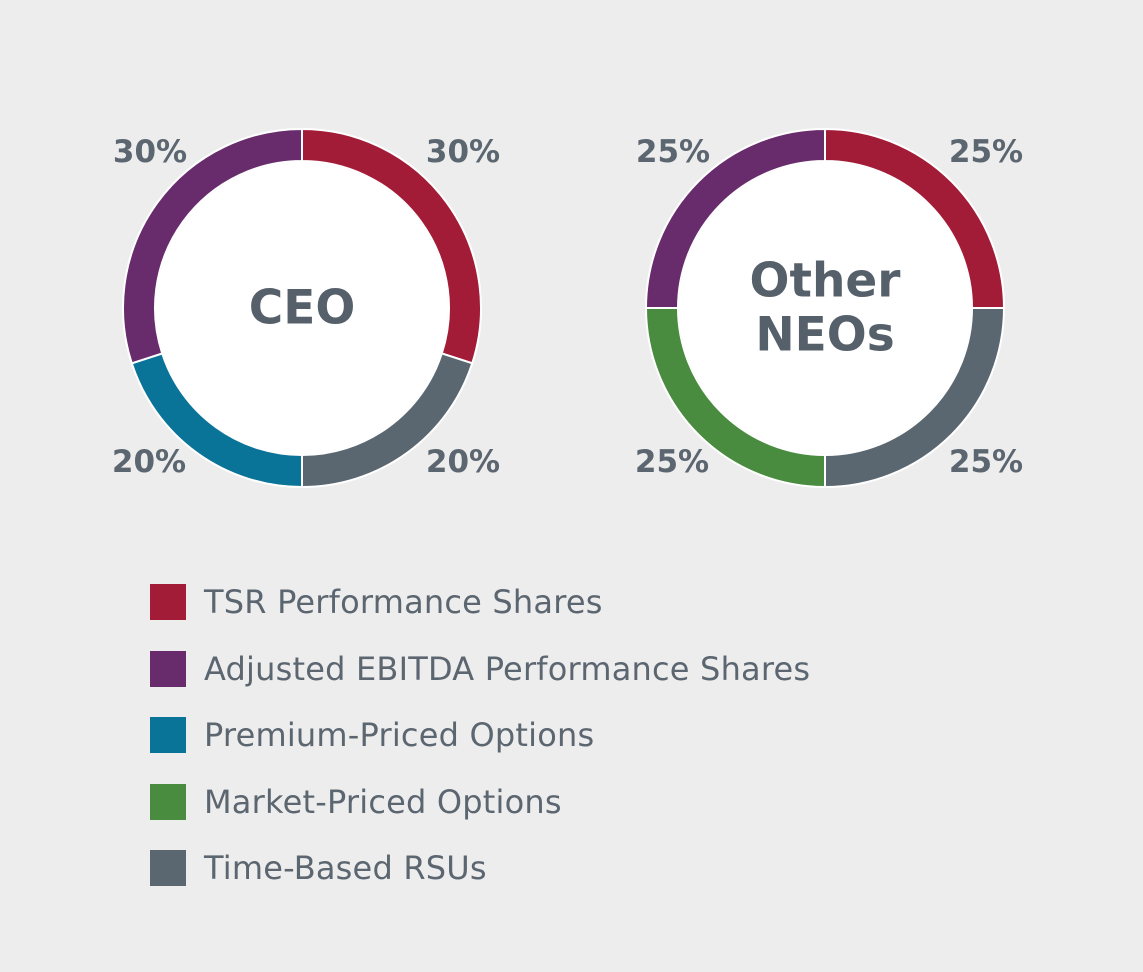 Image resolution: width=1143 pixels, height=972 pixels. I want to click on legend-label: Premium-Priced Options, so click(399, 735).